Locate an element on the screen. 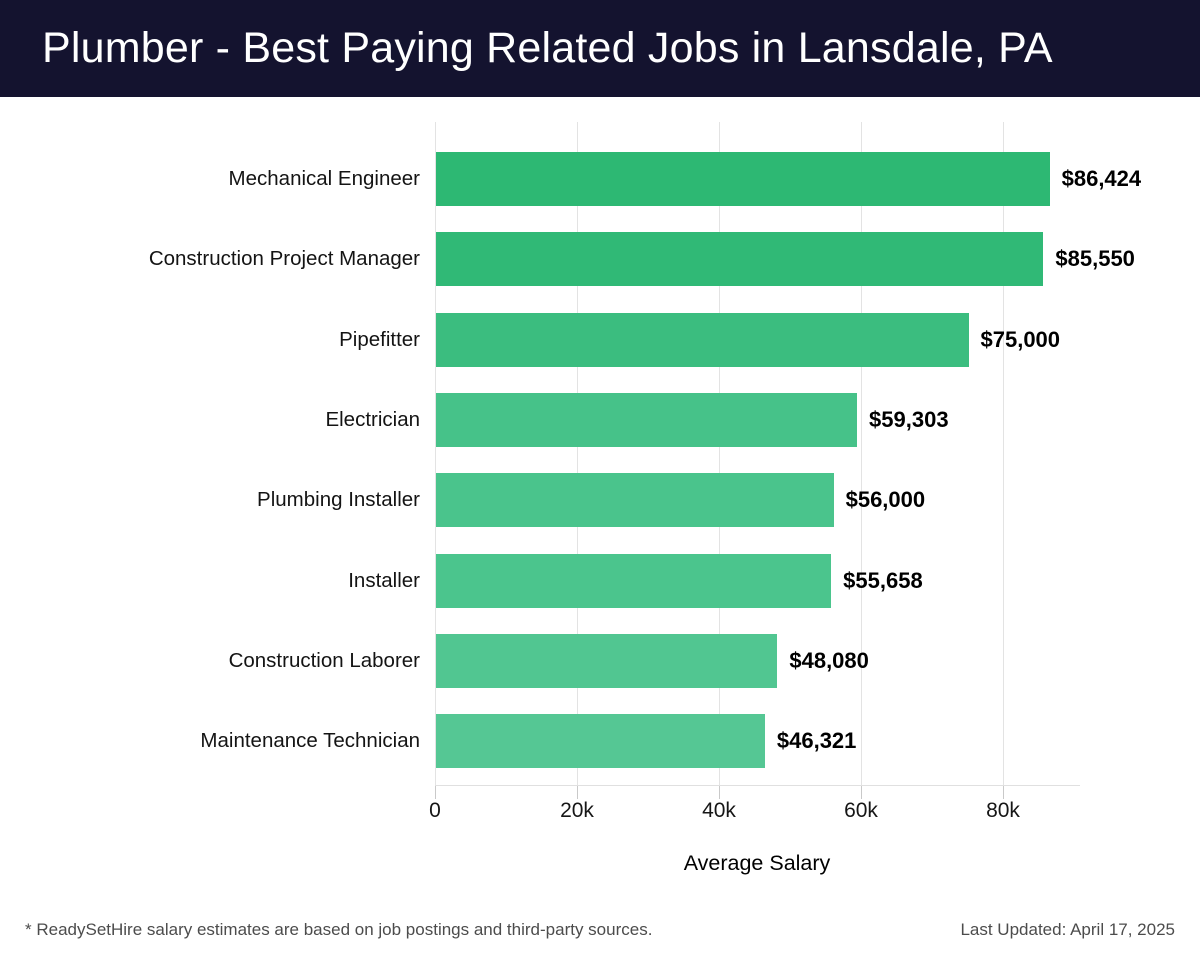 Image resolution: width=1200 pixels, height=958 pixels. job-label: Pipefitter is located at coordinates (379, 339).